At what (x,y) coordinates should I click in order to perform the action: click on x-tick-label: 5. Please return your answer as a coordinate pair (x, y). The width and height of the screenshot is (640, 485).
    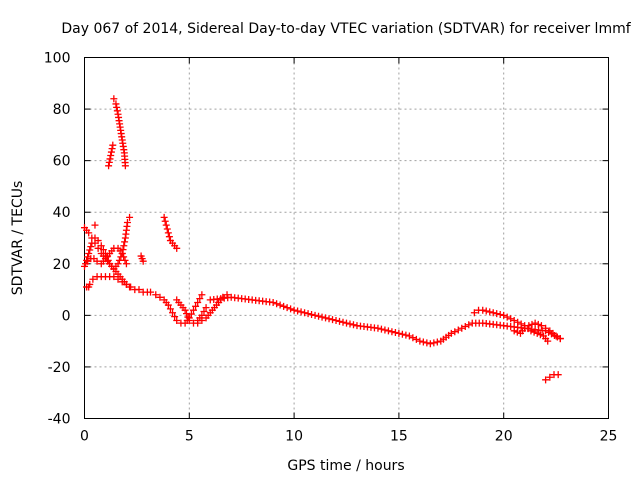
    Looking at the image, I should click on (189, 437).